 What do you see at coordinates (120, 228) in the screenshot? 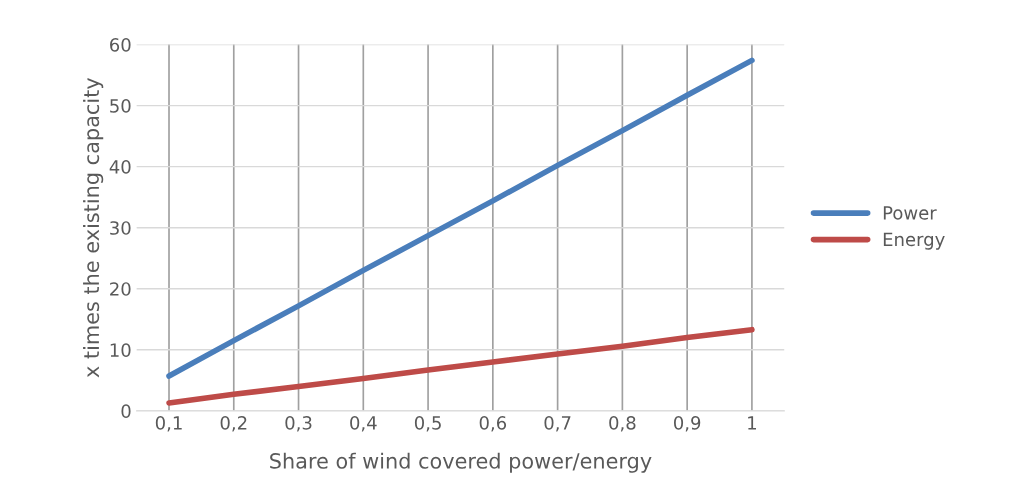
I see `y-tick-label: 30` at bounding box center [120, 228].